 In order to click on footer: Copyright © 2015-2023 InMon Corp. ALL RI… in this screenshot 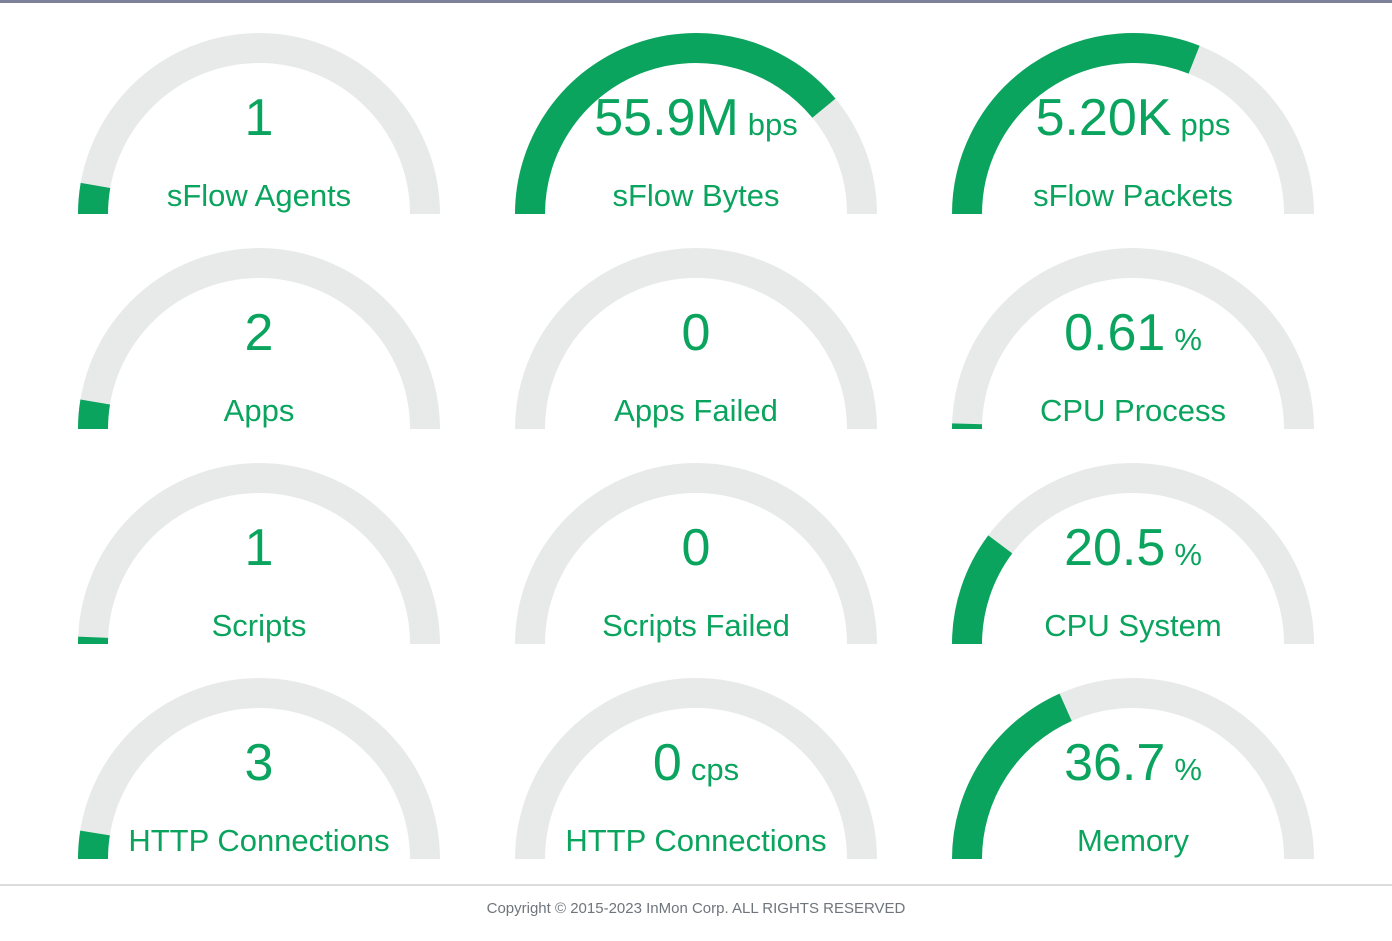, I will do `click(696, 900)`.